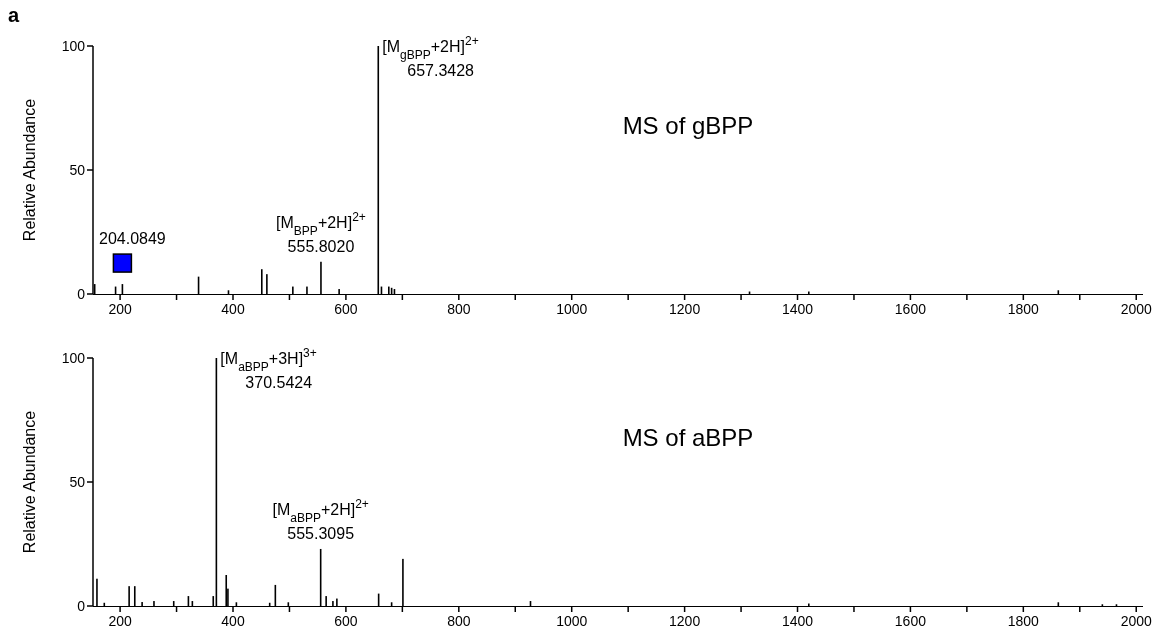 Image resolution: width=1167 pixels, height=626 pixels. What do you see at coordinates (688, 437) in the screenshot?
I see `annotation: MS of aBPP` at bounding box center [688, 437].